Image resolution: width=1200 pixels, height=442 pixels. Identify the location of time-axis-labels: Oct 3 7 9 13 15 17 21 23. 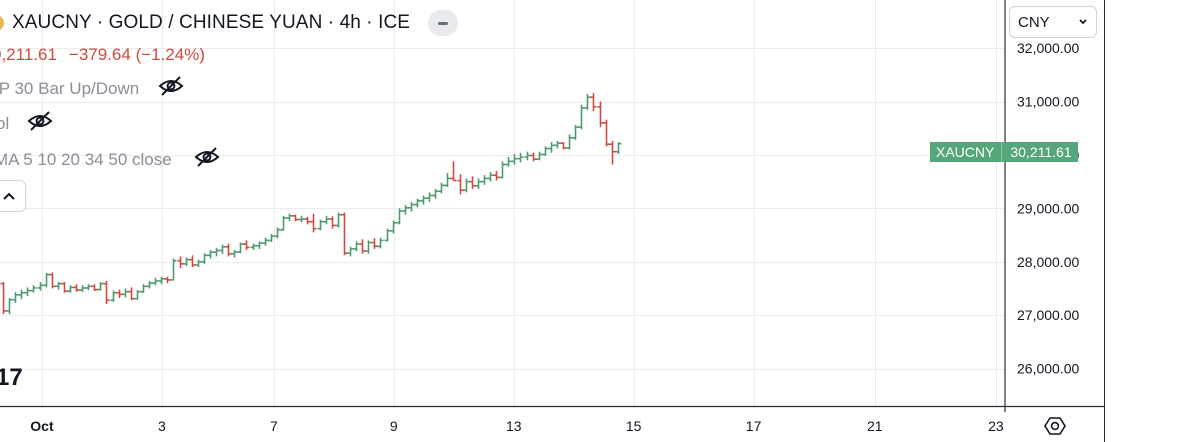
(517, 426).